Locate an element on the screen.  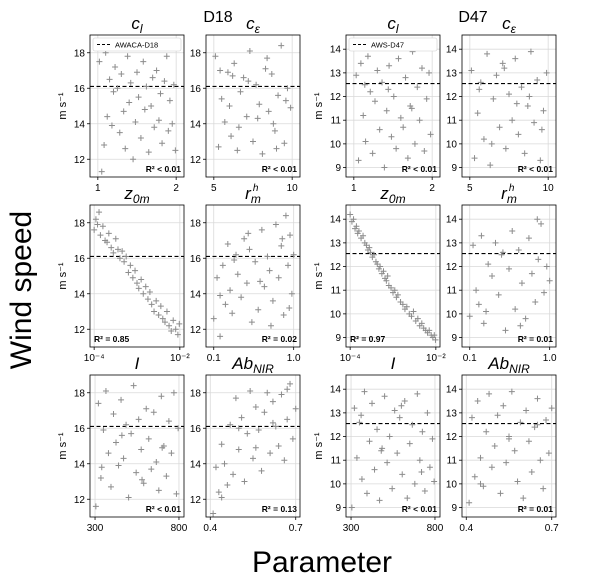
r2-annotation: R² = 0.02 is located at coordinates (279, 339).